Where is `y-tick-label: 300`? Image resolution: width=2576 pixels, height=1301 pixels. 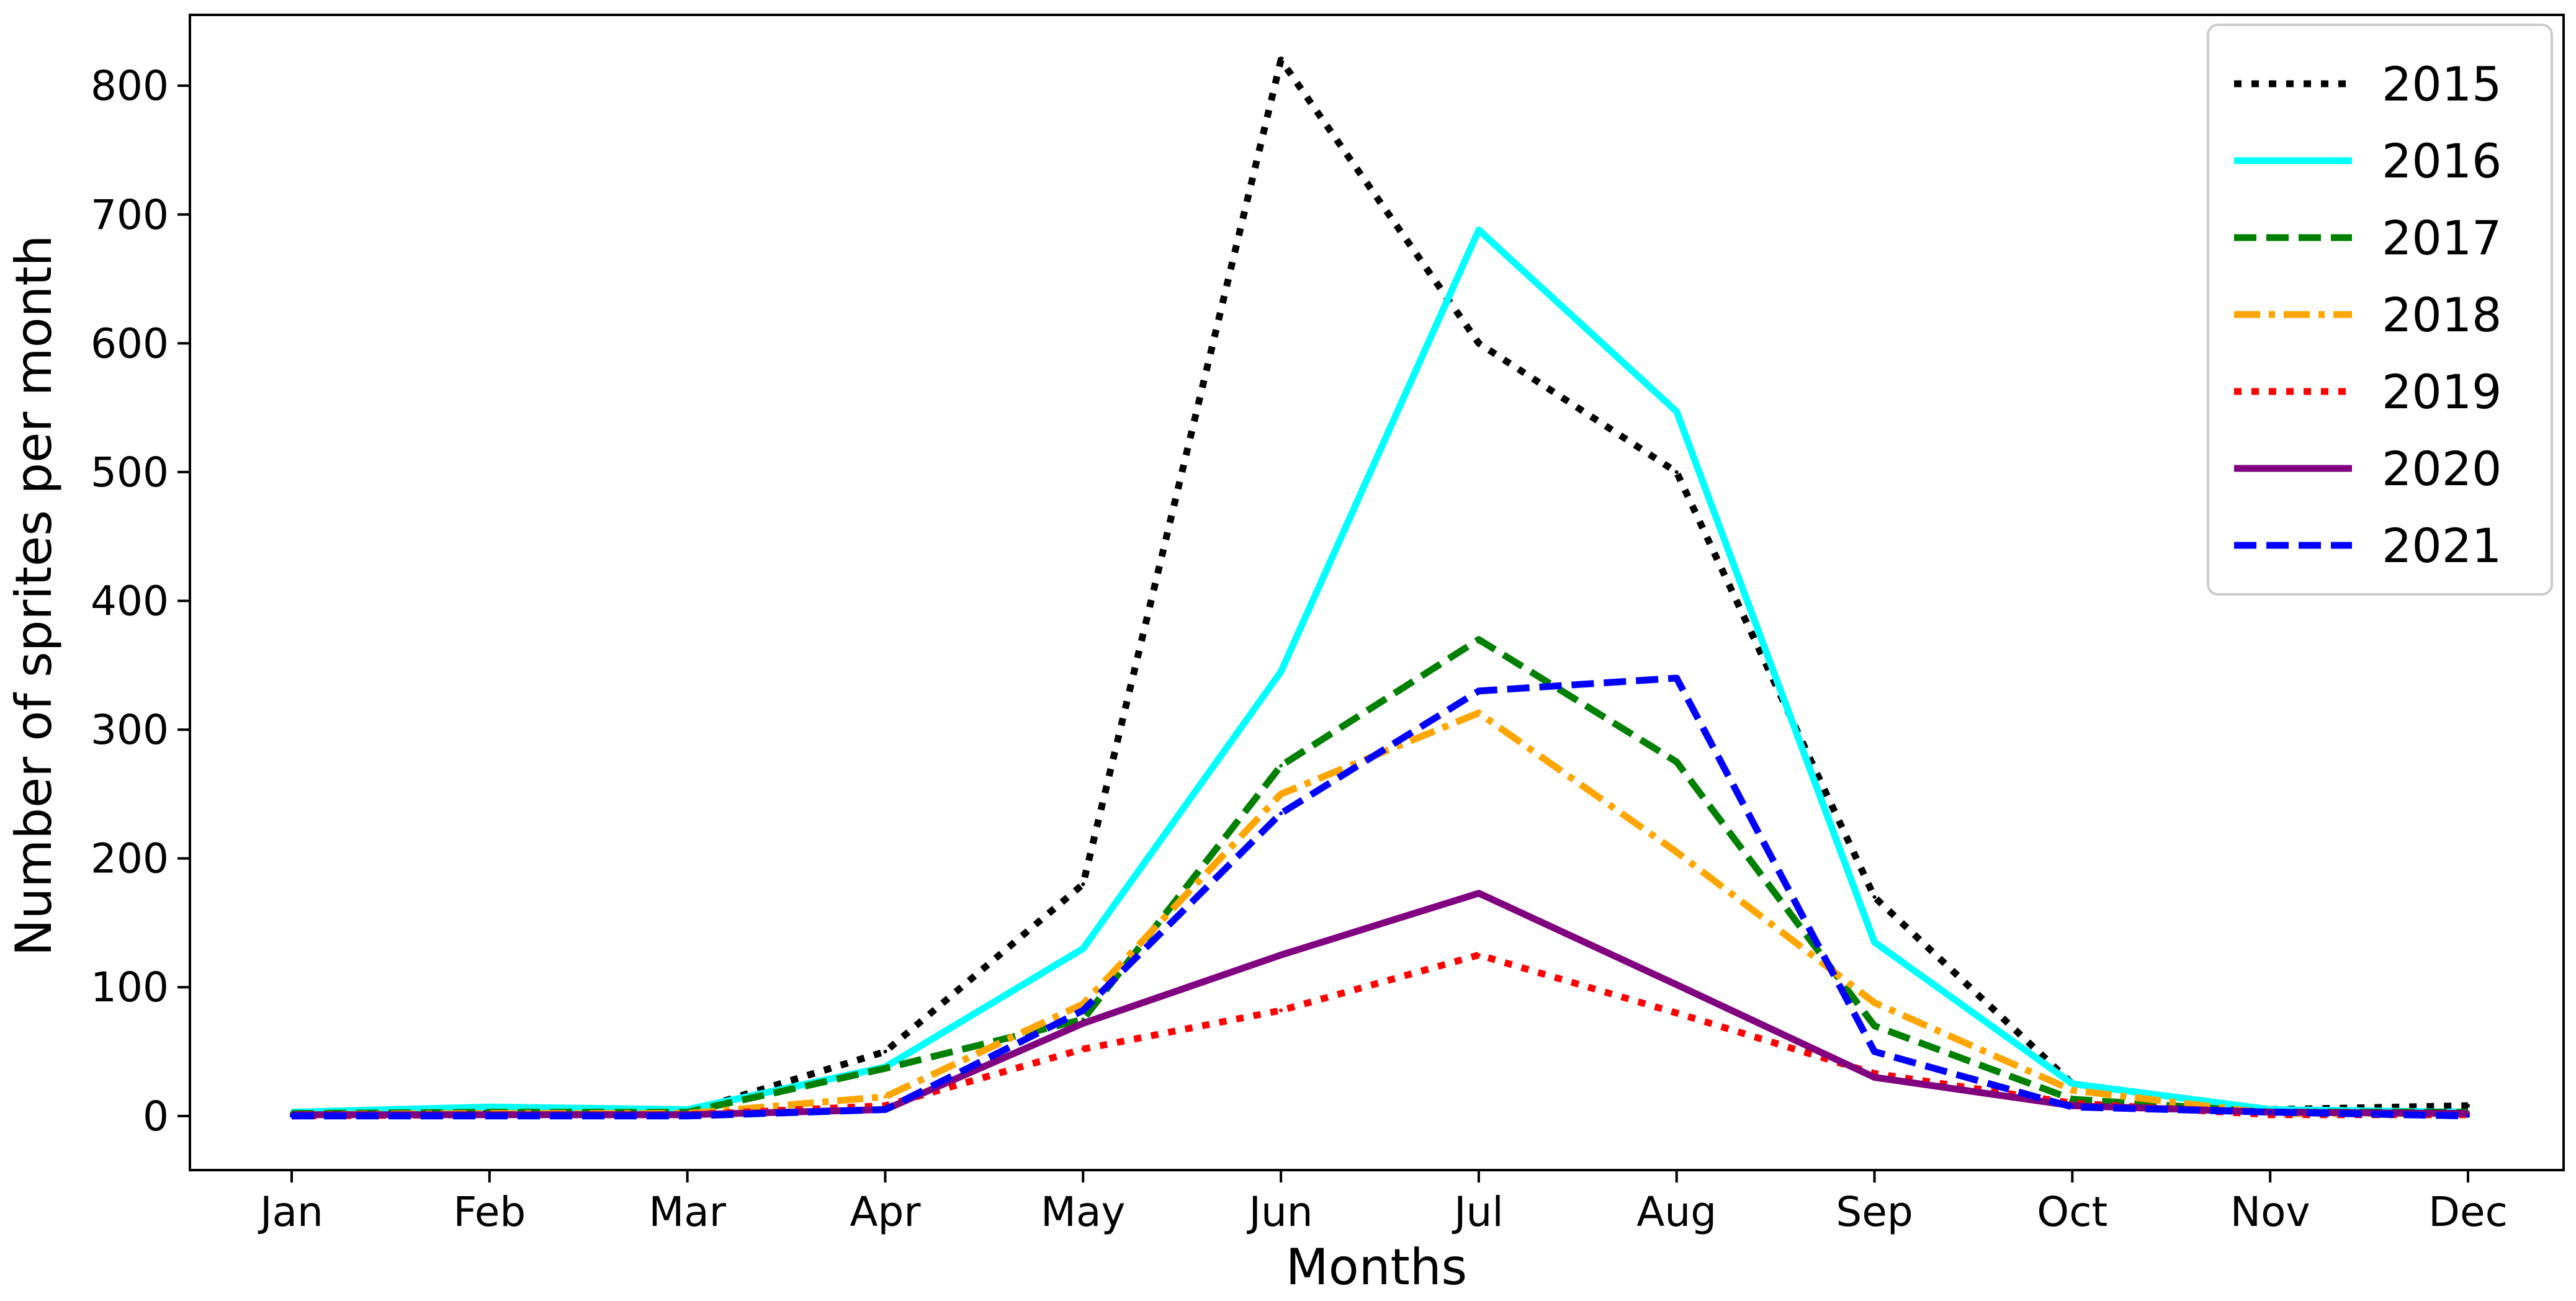
y-tick-label: 300 is located at coordinates (130, 730).